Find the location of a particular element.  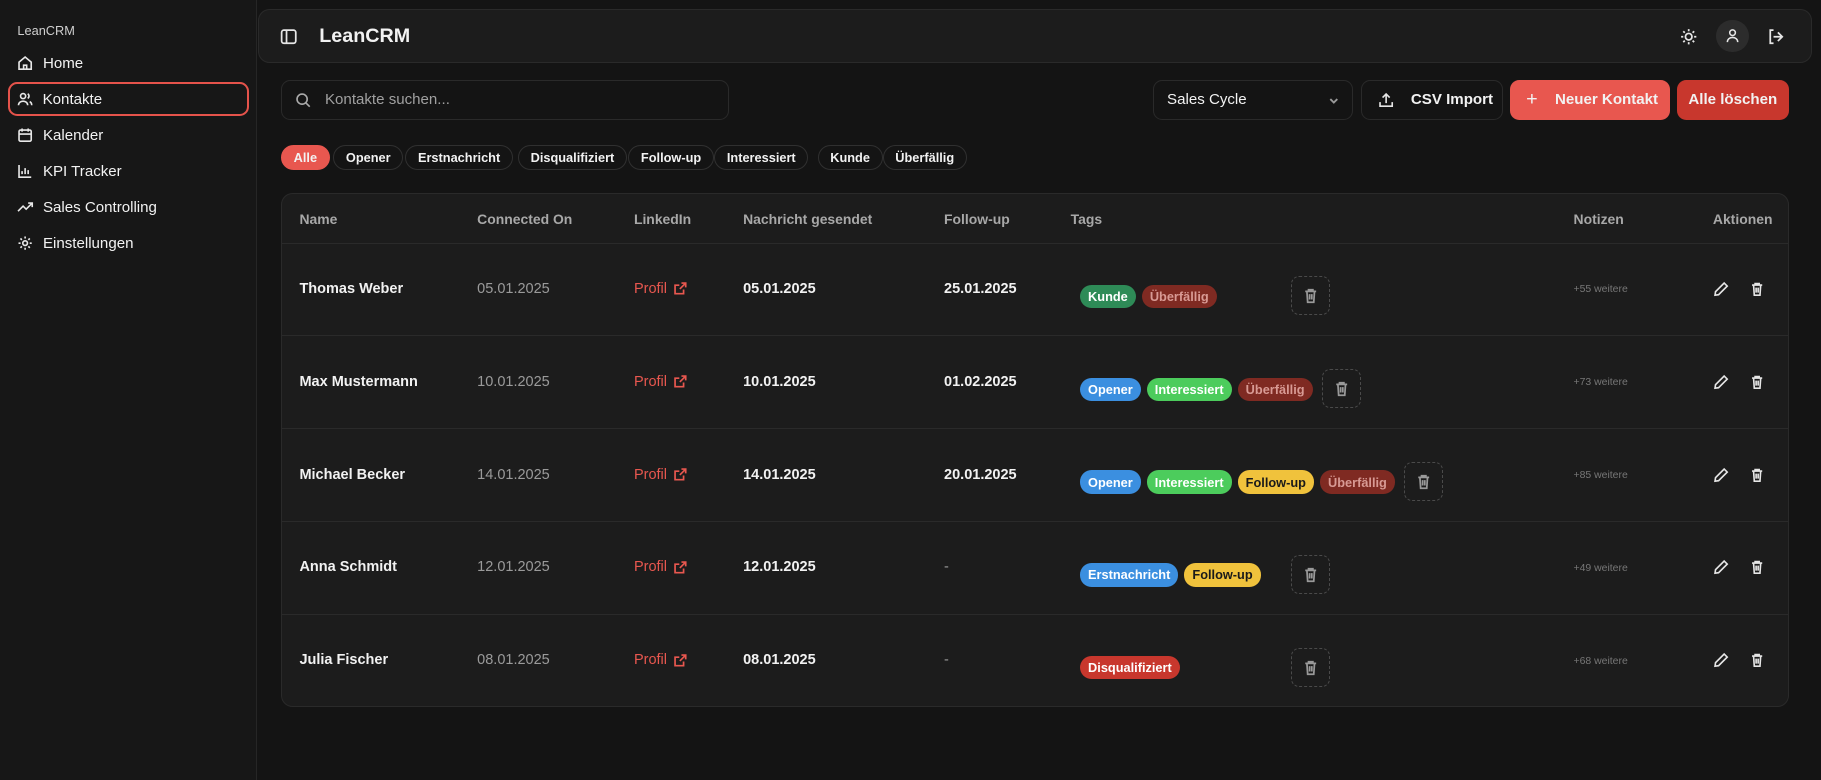

search-input is located at coordinates (525, 100).